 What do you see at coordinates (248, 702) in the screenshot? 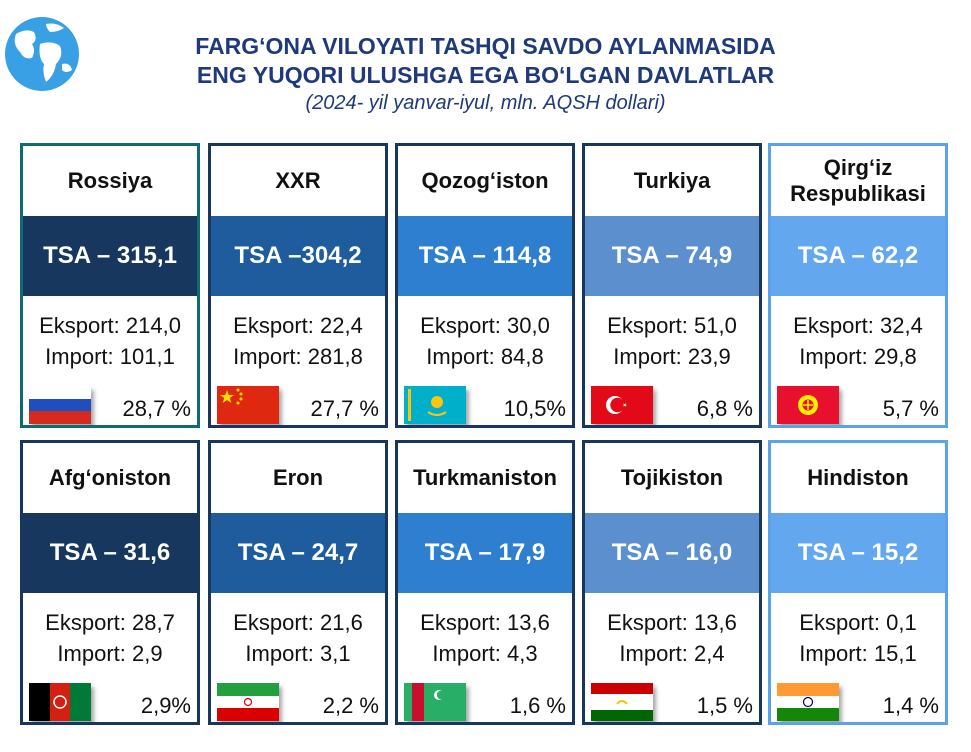
I see `iran-flag-icon` at bounding box center [248, 702].